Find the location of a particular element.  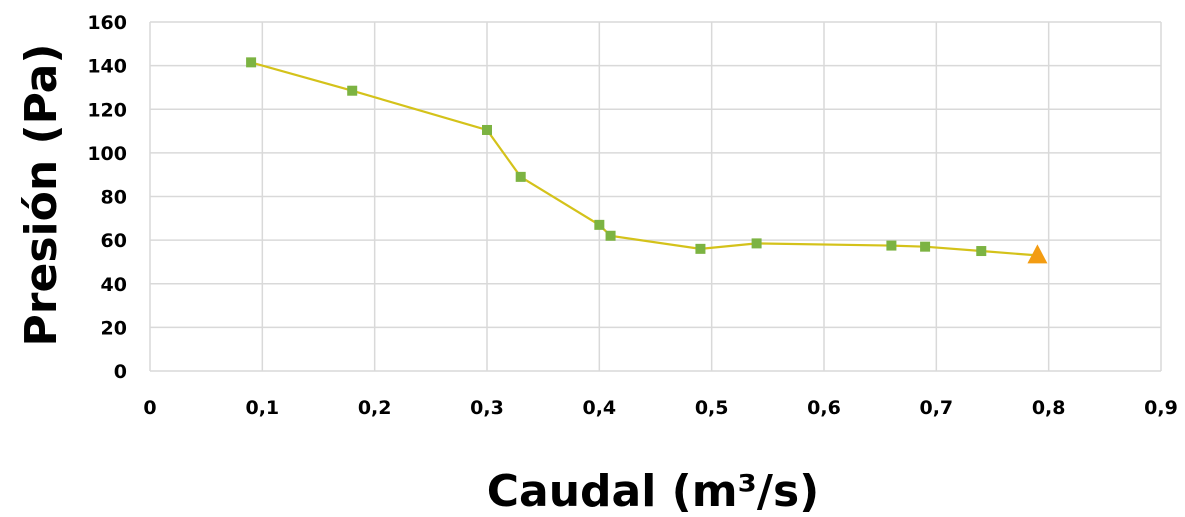

x-tick-label: 0,5 is located at coordinates (712, 408).